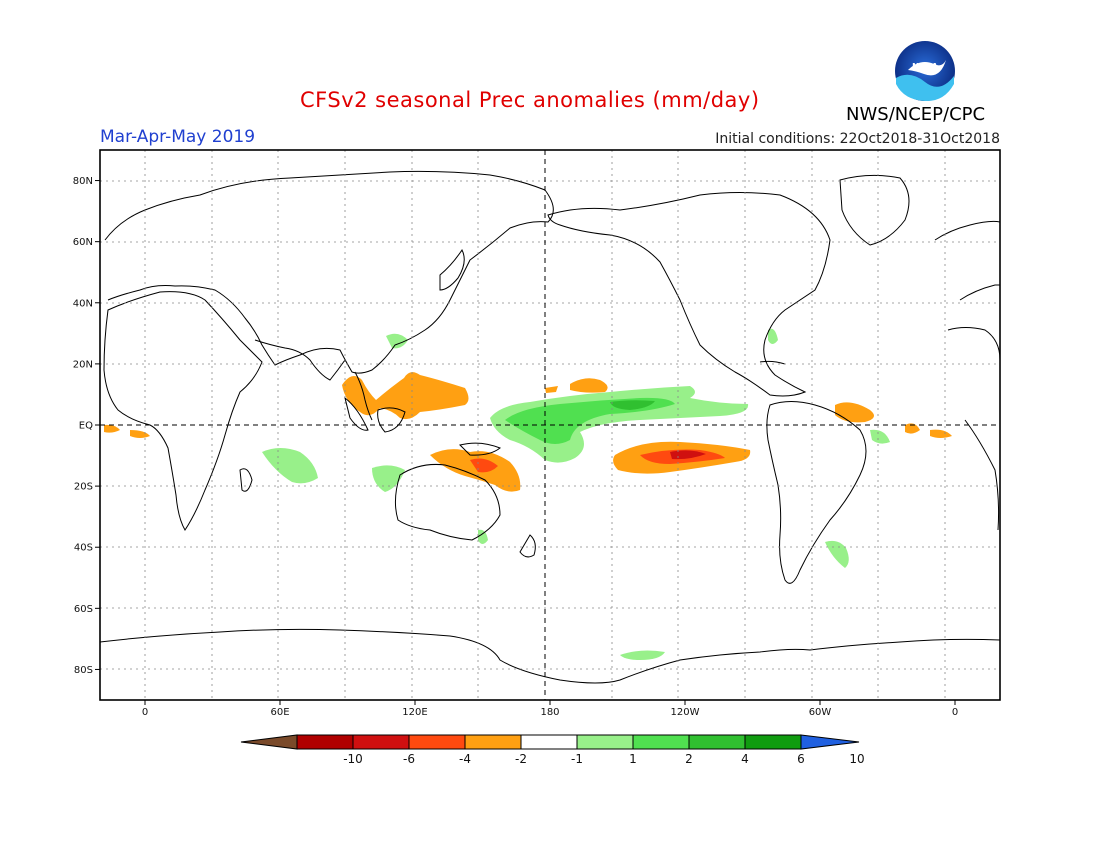 The height and width of the screenshot is (850, 1100). Describe the element at coordinates (854, 412) in the screenshot. I see `dry-equatorial-atlantic` at that location.